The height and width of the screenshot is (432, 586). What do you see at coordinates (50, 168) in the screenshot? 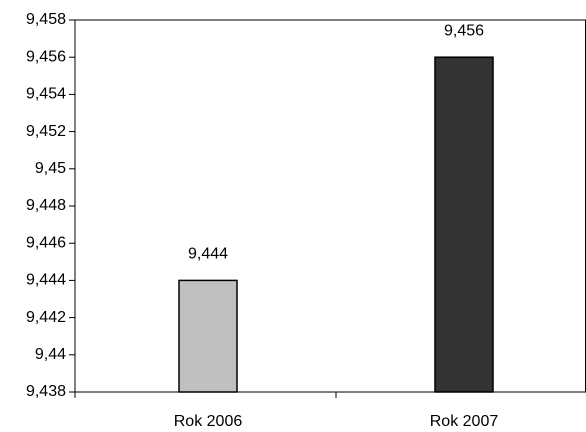
I see `y-tick-label: 9,45` at bounding box center [50, 168].